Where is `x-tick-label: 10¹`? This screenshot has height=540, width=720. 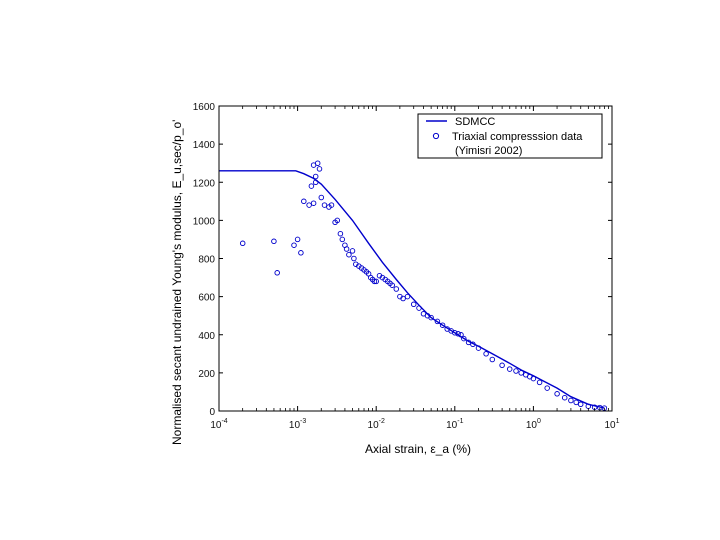 x-tick-label: 10¹ is located at coordinates (611, 424).